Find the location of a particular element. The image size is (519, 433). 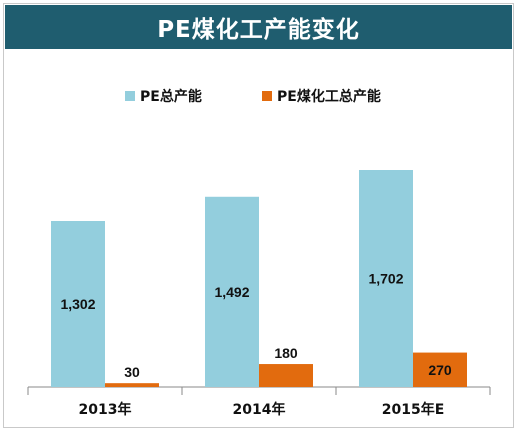

data-label-pe-total-2: 1,702 is located at coordinates (385, 279).